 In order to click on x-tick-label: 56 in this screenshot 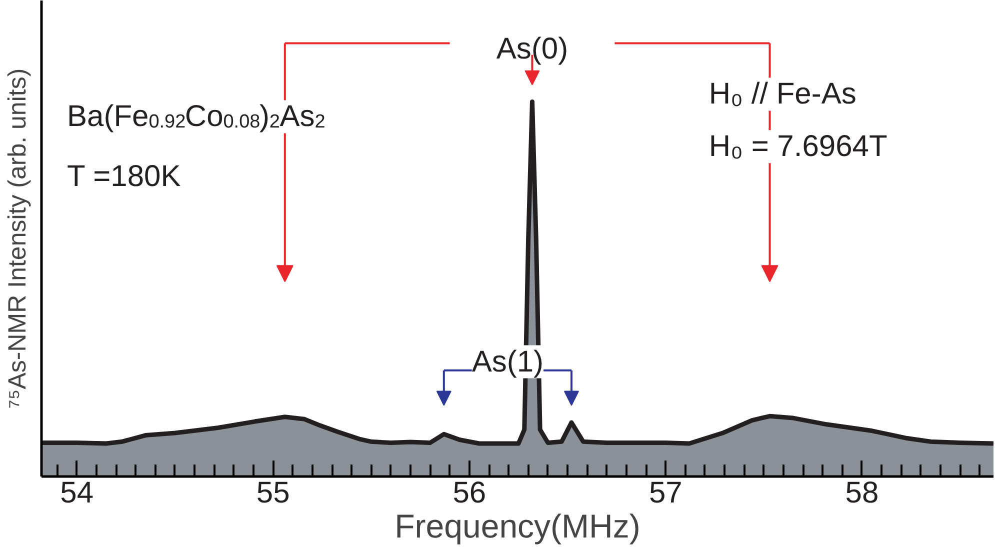, I will do `click(469, 493)`.